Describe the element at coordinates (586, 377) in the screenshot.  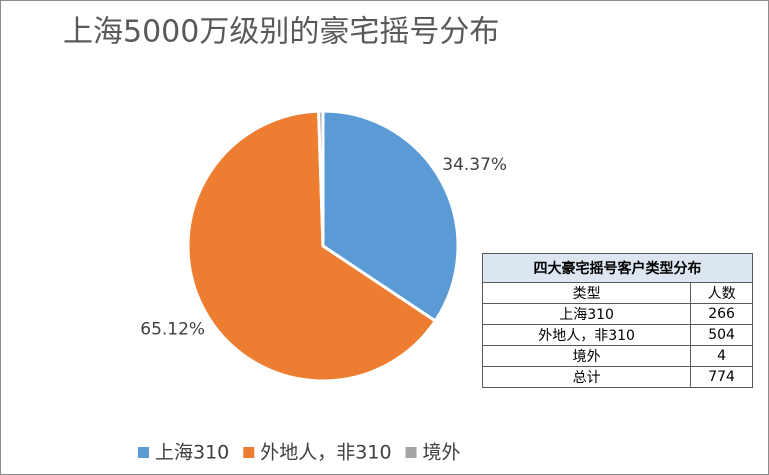
I see `table-cell: 总计` at that location.